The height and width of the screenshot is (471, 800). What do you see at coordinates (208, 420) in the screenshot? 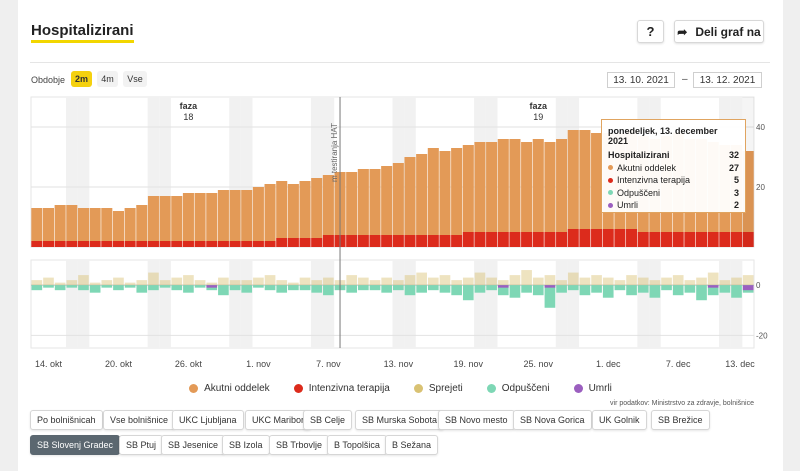
I see `hospital-button: UKC Ljubljana` at bounding box center [208, 420].